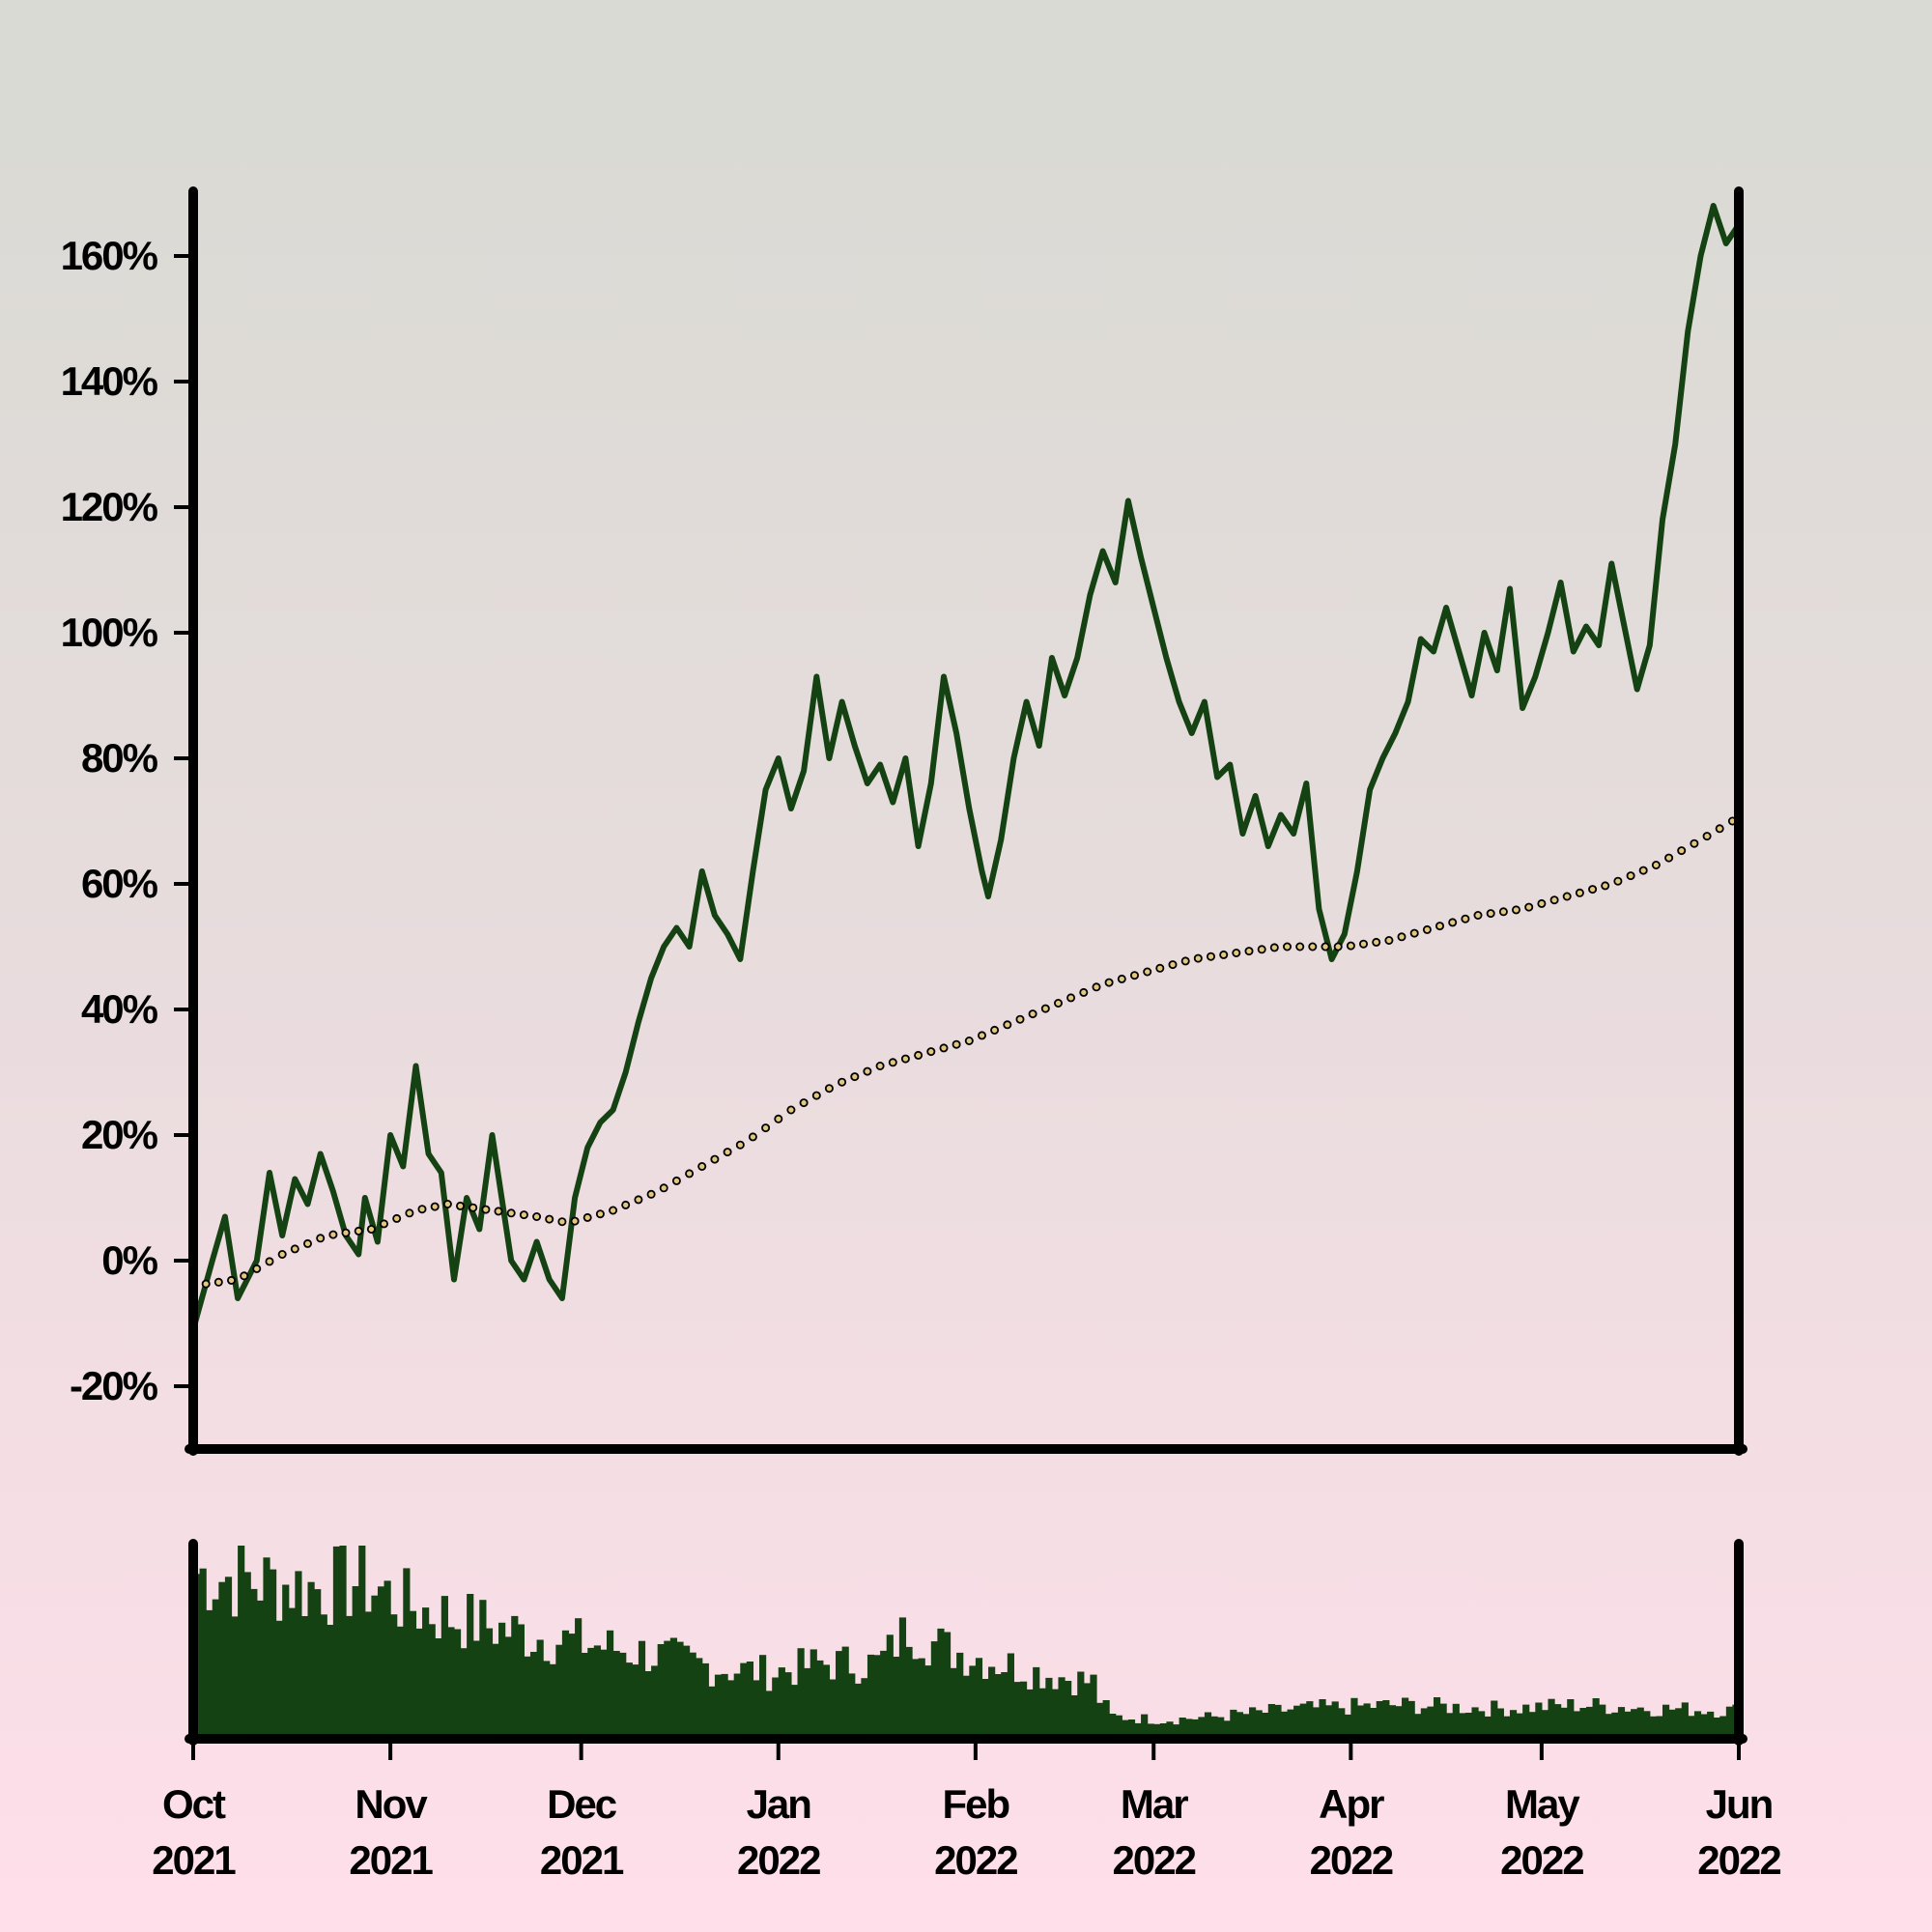 The width and height of the screenshot is (1932, 1932). Describe the element at coordinates (966, 1749) in the screenshot. I see `x-axis-ticks` at that location.